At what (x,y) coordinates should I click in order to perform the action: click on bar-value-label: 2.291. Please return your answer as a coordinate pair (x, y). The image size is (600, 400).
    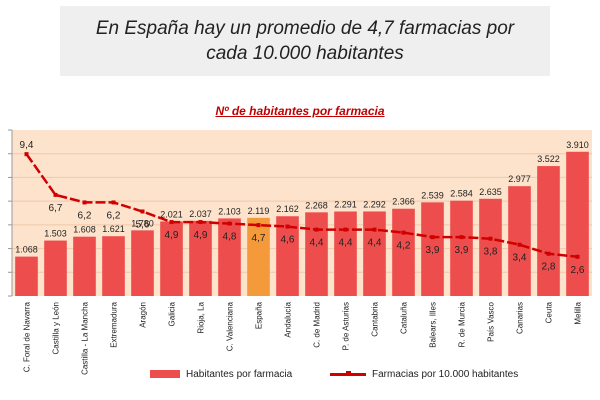
    Looking at the image, I should click on (345, 204).